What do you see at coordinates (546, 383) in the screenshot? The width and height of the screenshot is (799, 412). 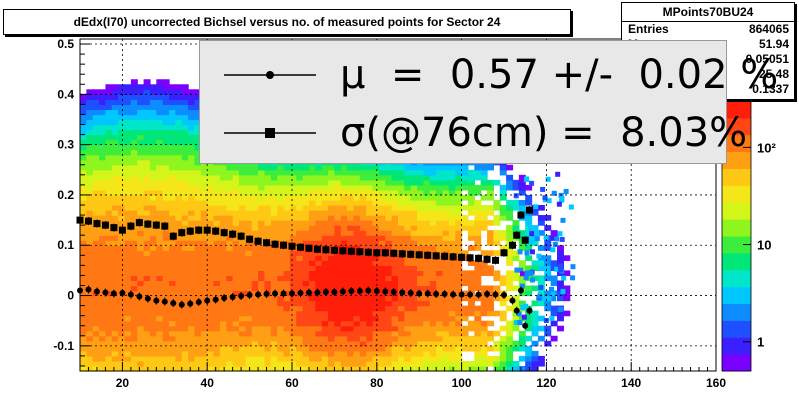 I see `x-tick-label: 120` at bounding box center [546, 383].